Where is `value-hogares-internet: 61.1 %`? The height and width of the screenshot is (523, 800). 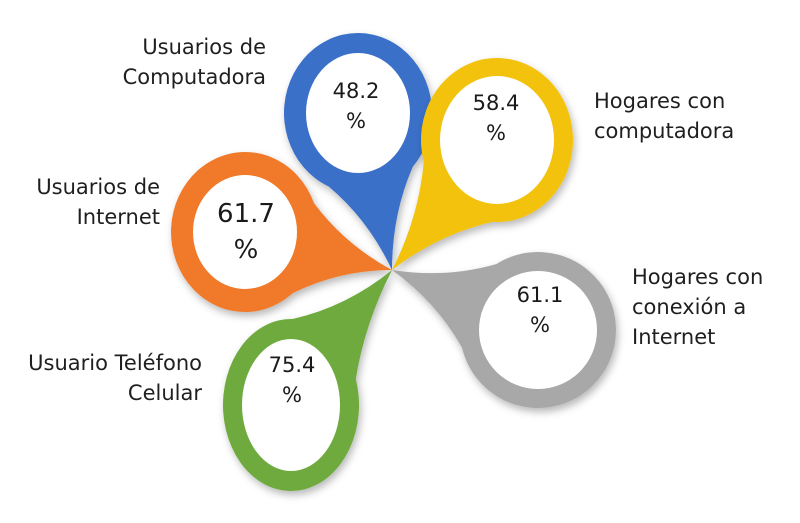
value-hogares-internet: 61.1 % is located at coordinates (540, 310).